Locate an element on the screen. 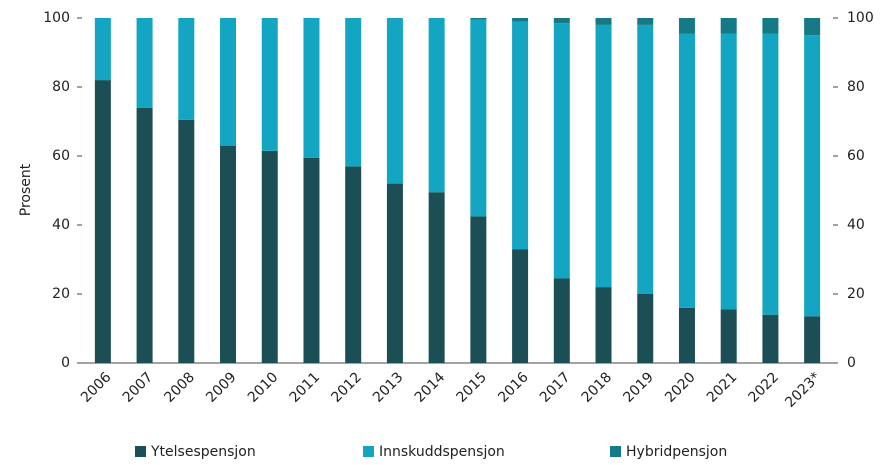  x-tick-label: 2009 is located at coordinates (221, 387).